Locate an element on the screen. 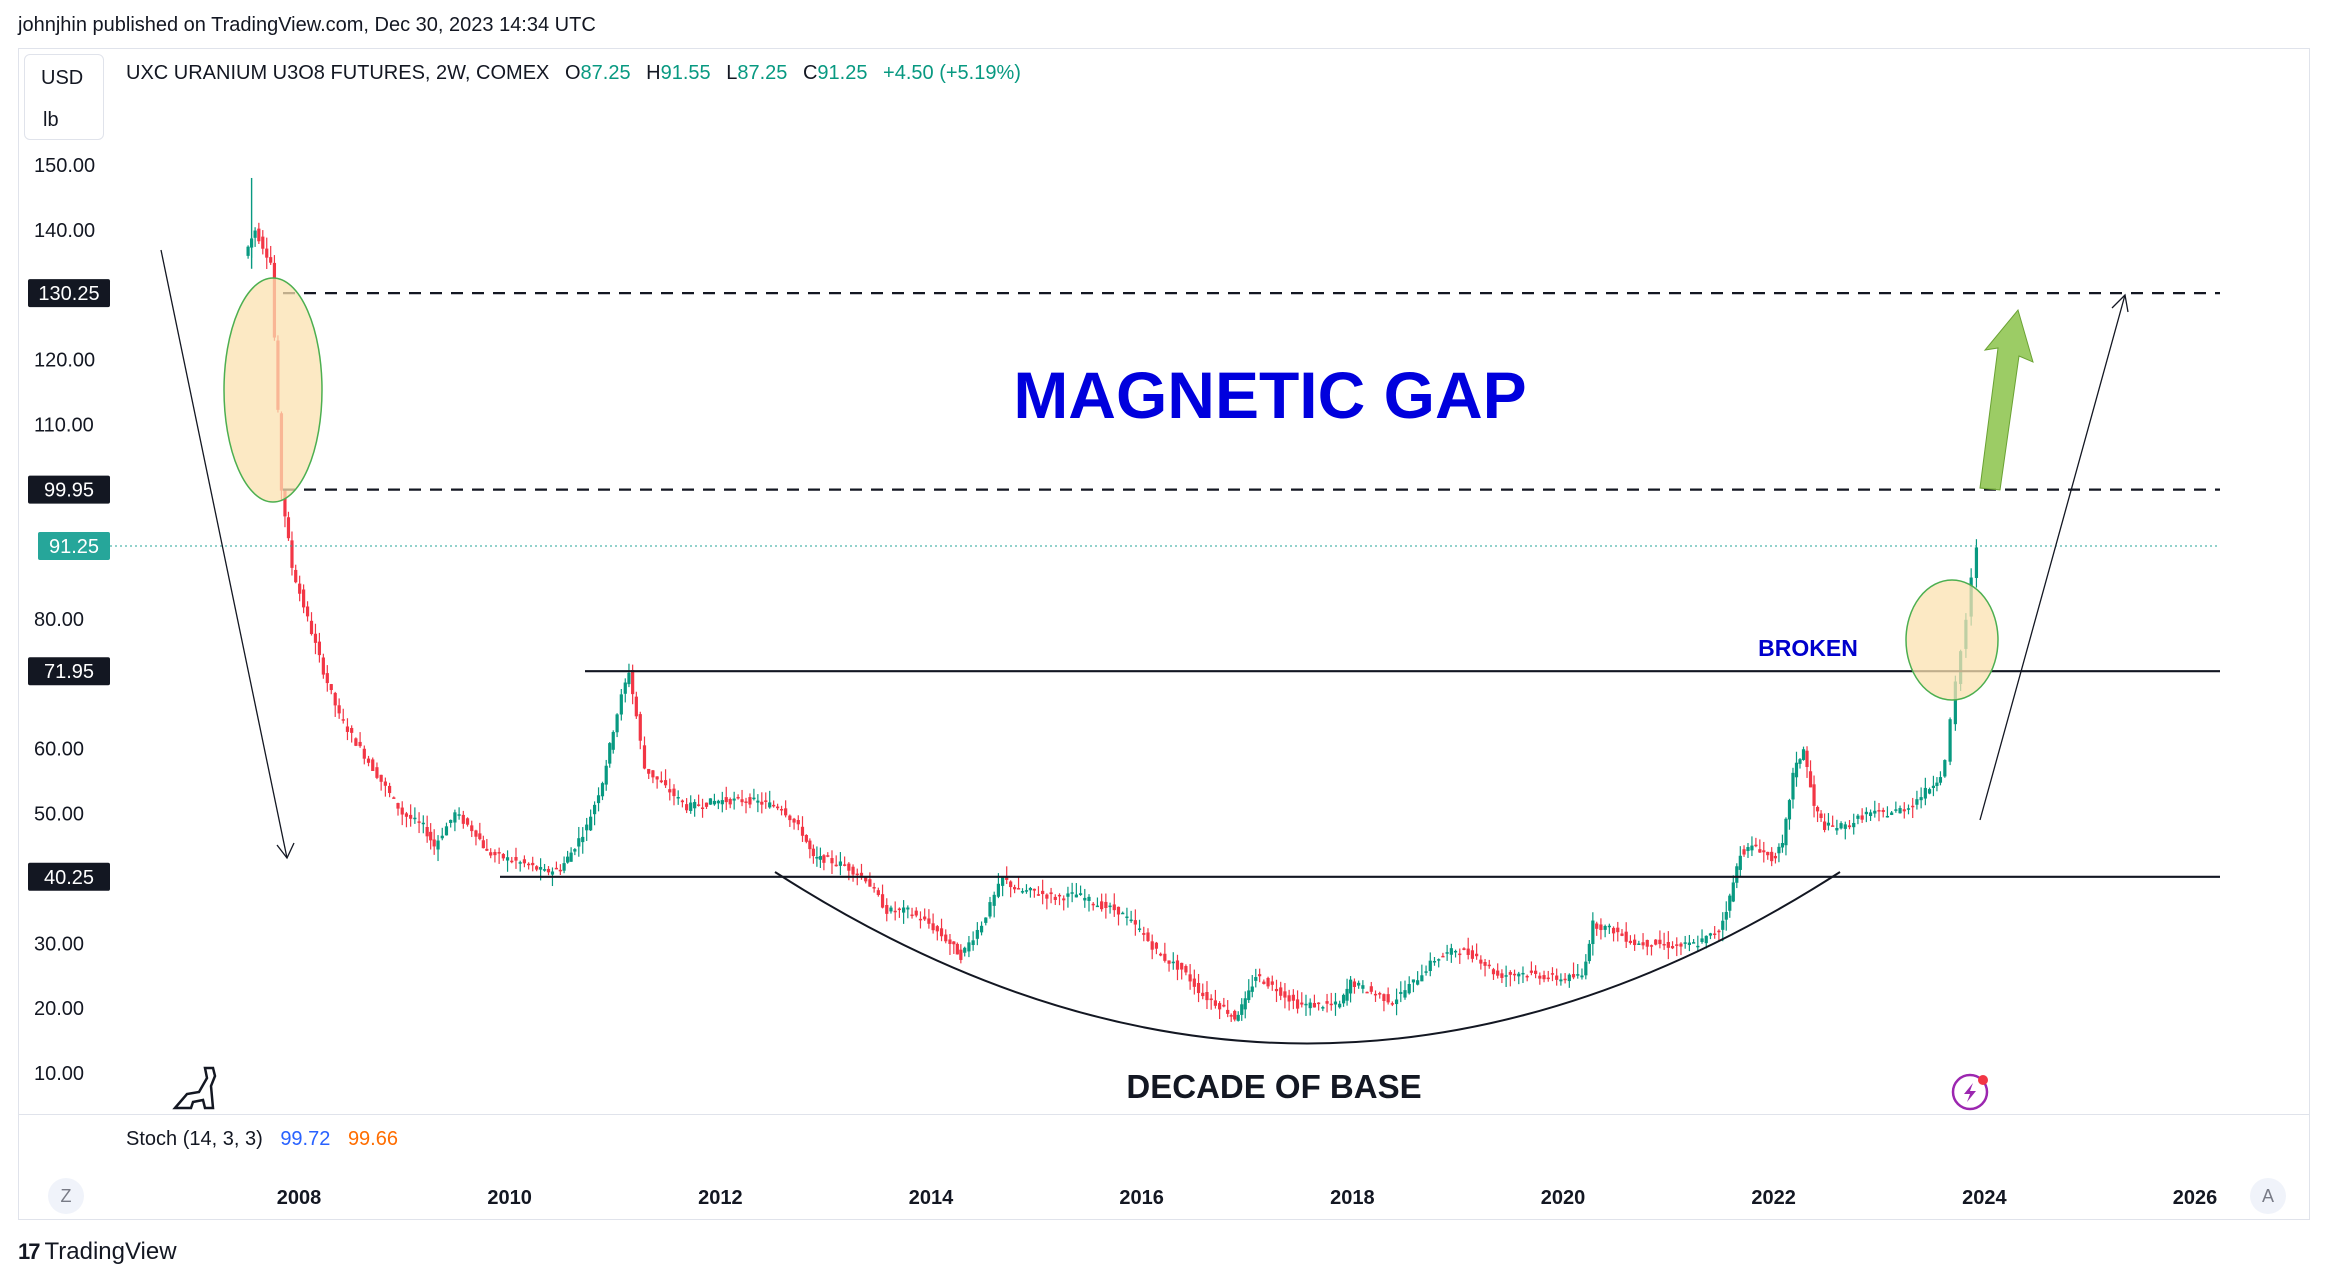 This screenshot has width=2327, height=1280. currency-label: USD is located at coordinates (62, 78).